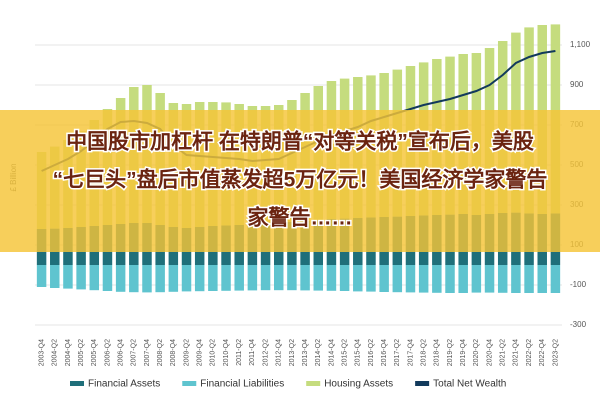 The height and width of the screenshot is (405, 600). Describe the element at coordinates (358, 352) in the screenshot. I see `x-tick-label: 2015-Q4` at that location.